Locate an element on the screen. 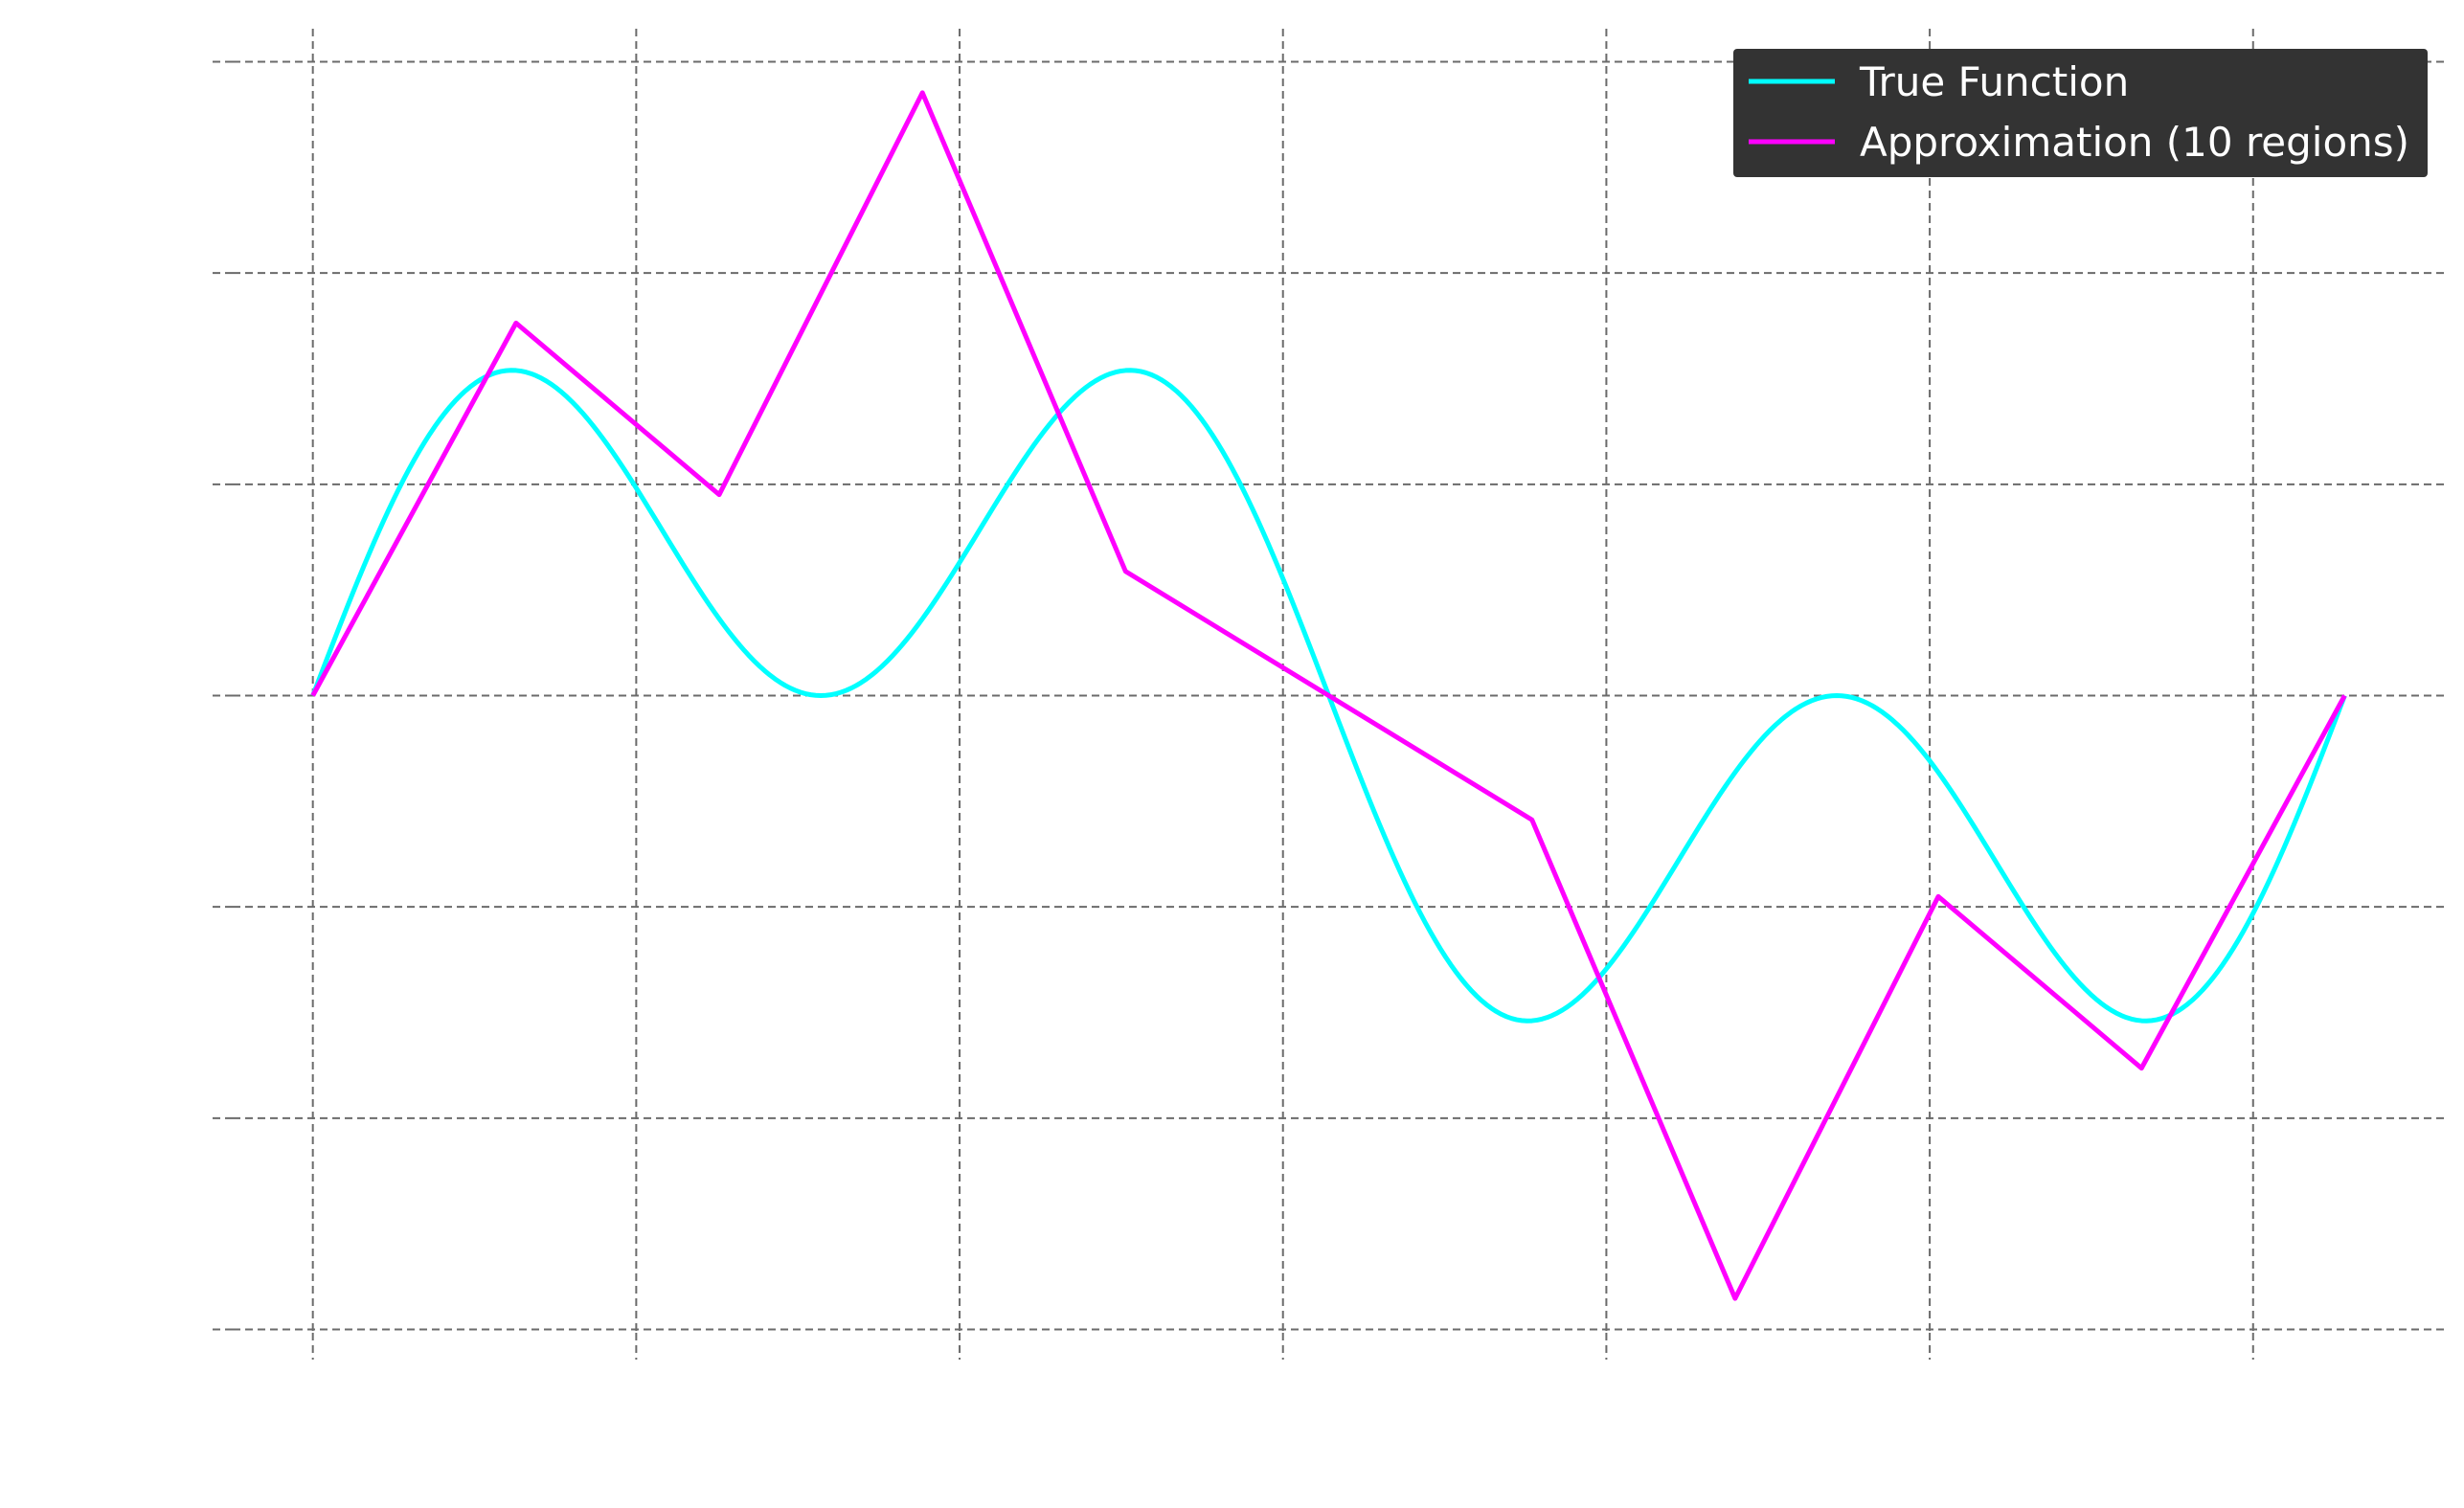 The height and width of the screenshot is (1508, 2464). legend: True Function Approximation (10 regions) is located at coordinates (2080, 113).